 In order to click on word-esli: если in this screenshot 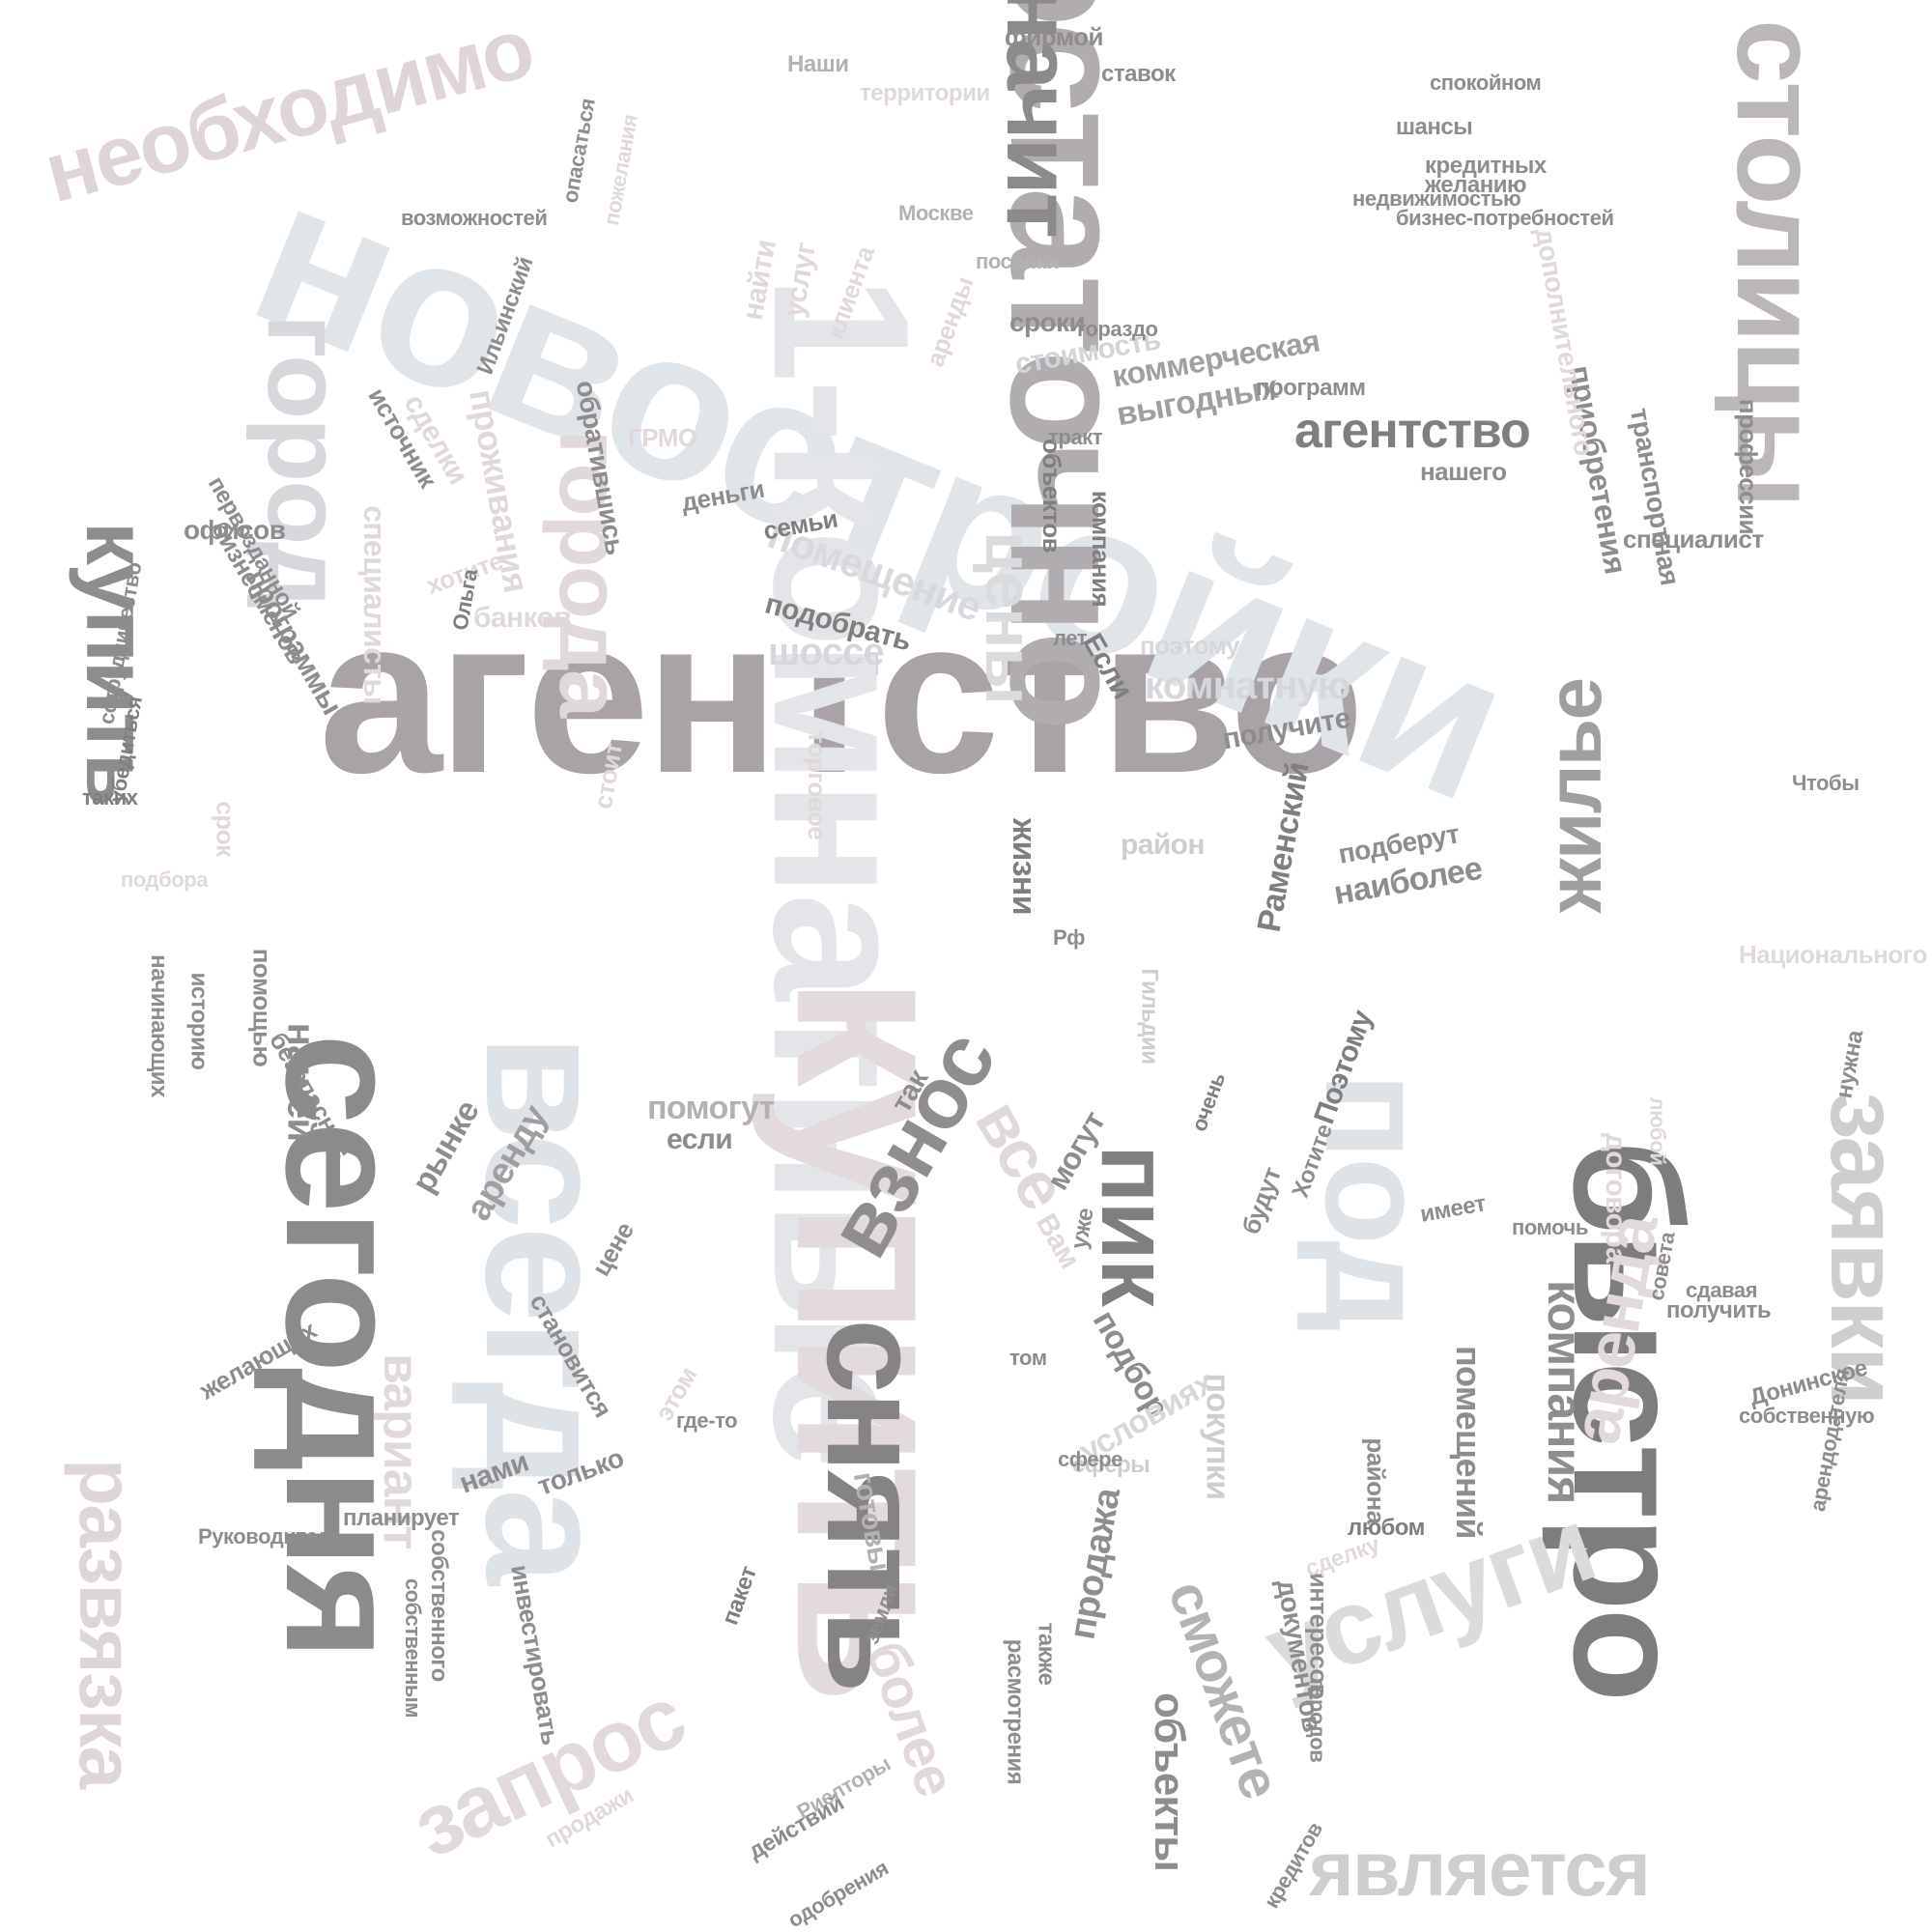, I will do `click(700, 1139)`.